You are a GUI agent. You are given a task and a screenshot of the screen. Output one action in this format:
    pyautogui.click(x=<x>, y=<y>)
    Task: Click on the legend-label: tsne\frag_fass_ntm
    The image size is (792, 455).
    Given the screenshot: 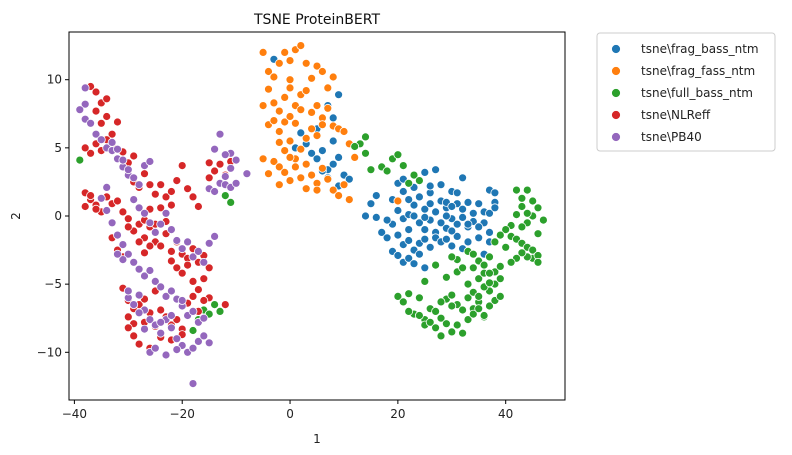 What is the action you would take?
    pyautogui.click(x=698, y=71)
    